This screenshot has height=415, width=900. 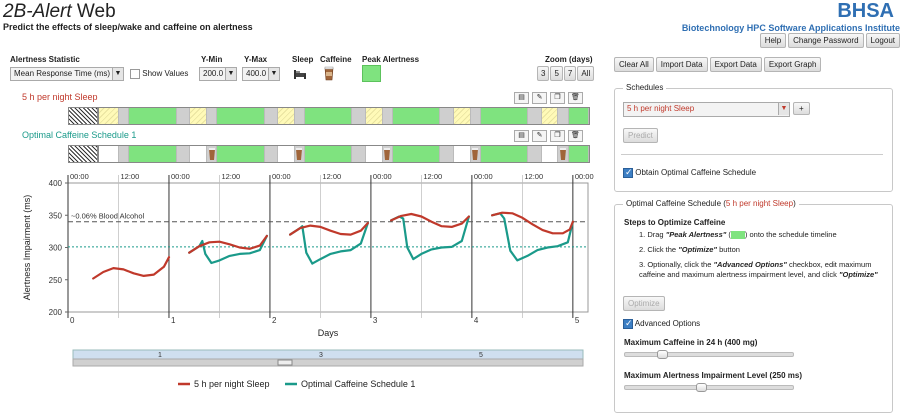 What do you see at coordinates (586, 73) in the screenshot?
I see `zoom-all-button: All` at bounding box center [586, 73].